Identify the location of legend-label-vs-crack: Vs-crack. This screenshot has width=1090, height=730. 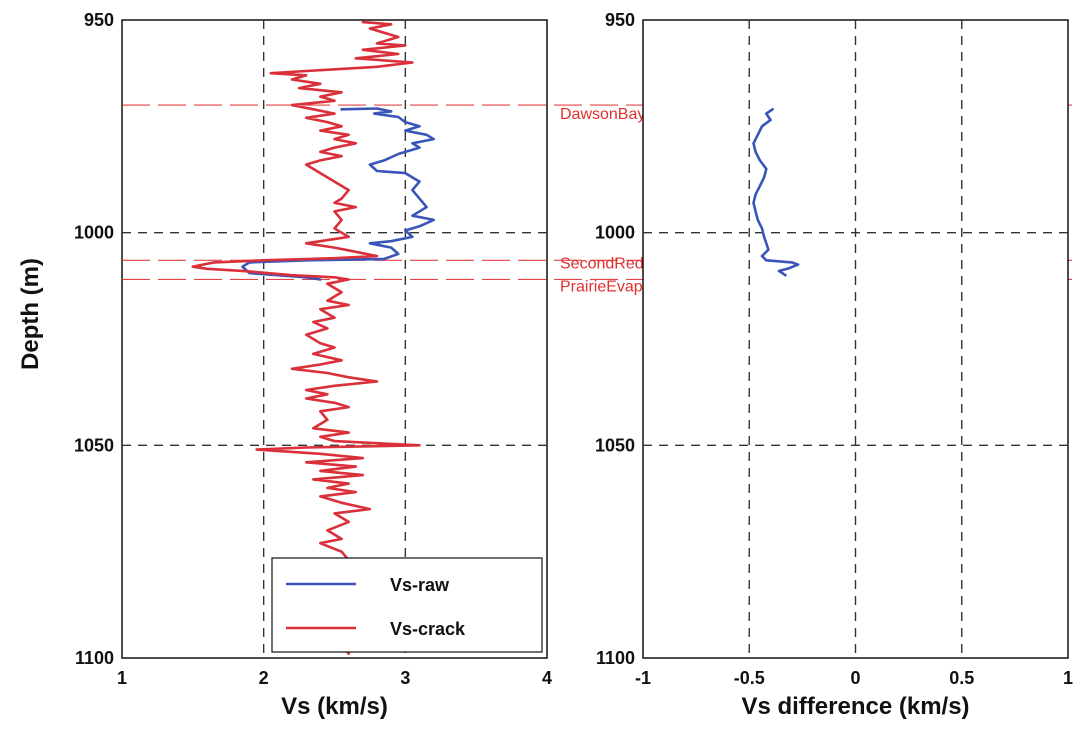
(428, 629).